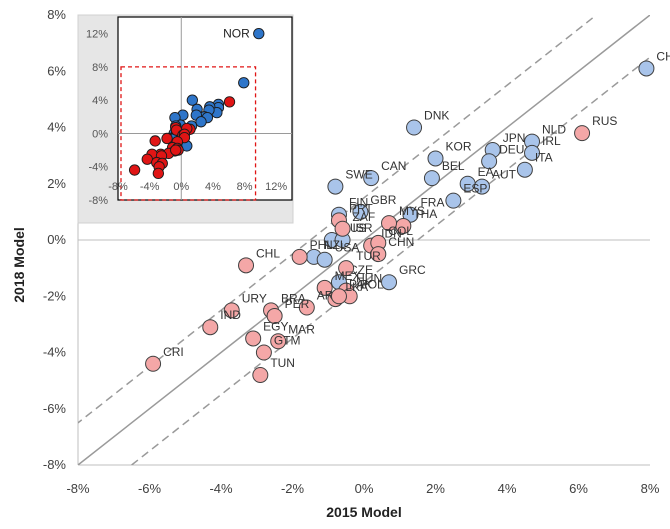 This screenshot has height=529, width=670. Describe the element at coordinates (274, 315) in the screenshot. I see `data-point-per` at that location.